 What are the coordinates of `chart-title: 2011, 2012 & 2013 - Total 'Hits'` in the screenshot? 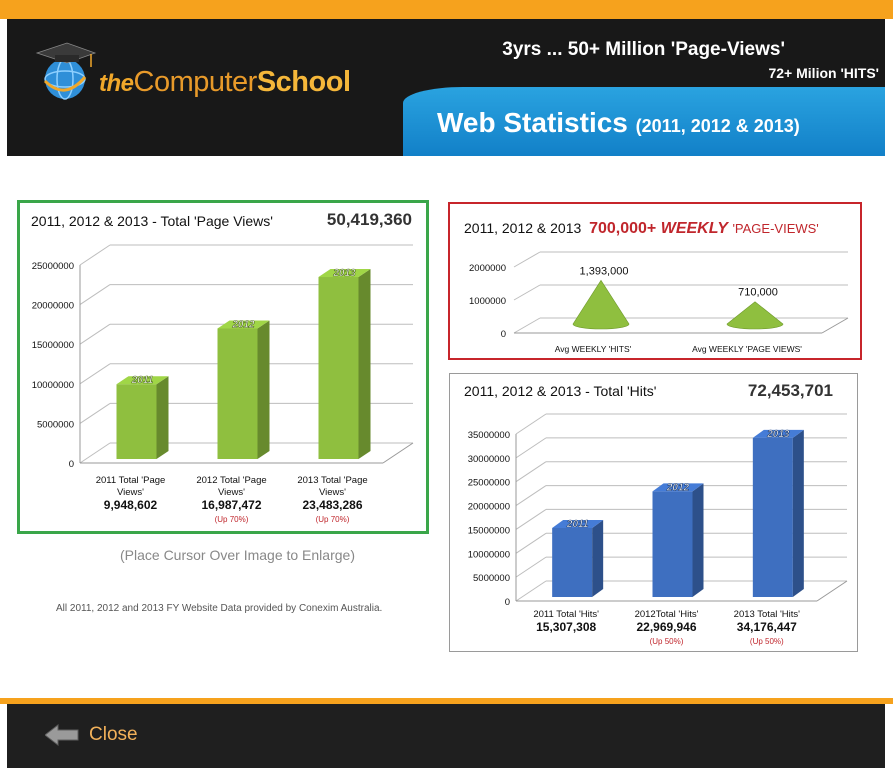 It's located at (560, 391).